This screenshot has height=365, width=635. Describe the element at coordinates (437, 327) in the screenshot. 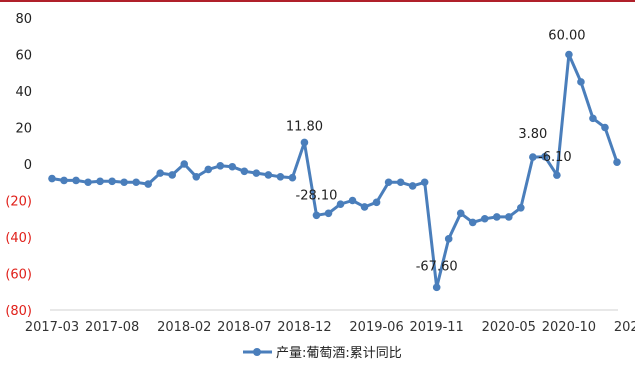

I see `x-tick-label: 2019-11` at that location.